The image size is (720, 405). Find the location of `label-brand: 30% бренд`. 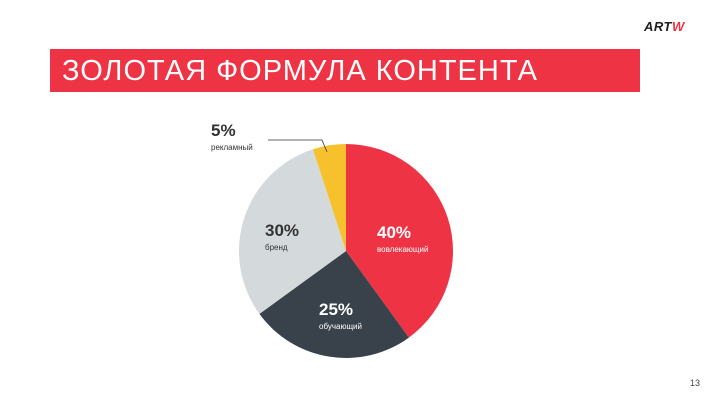

label-brand: 30% бренд is located at coordinates (282, 237).